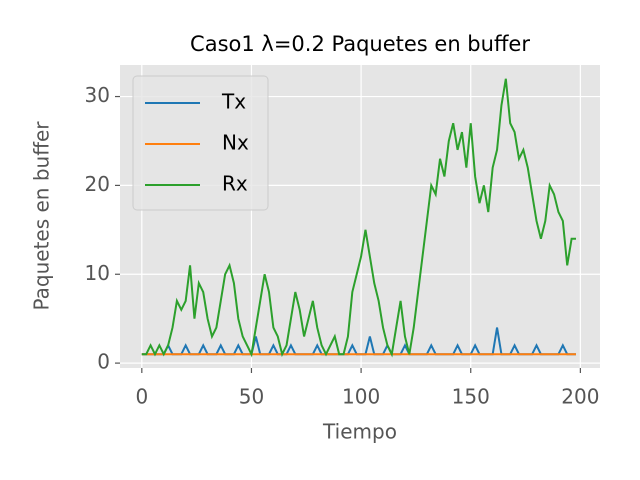 The width and height of the screenshot is (640, 480). What do you see at coordinates (97, 273) in the screenshot?
I see `y-tick-label: 10` at bounding box center [97, 273].